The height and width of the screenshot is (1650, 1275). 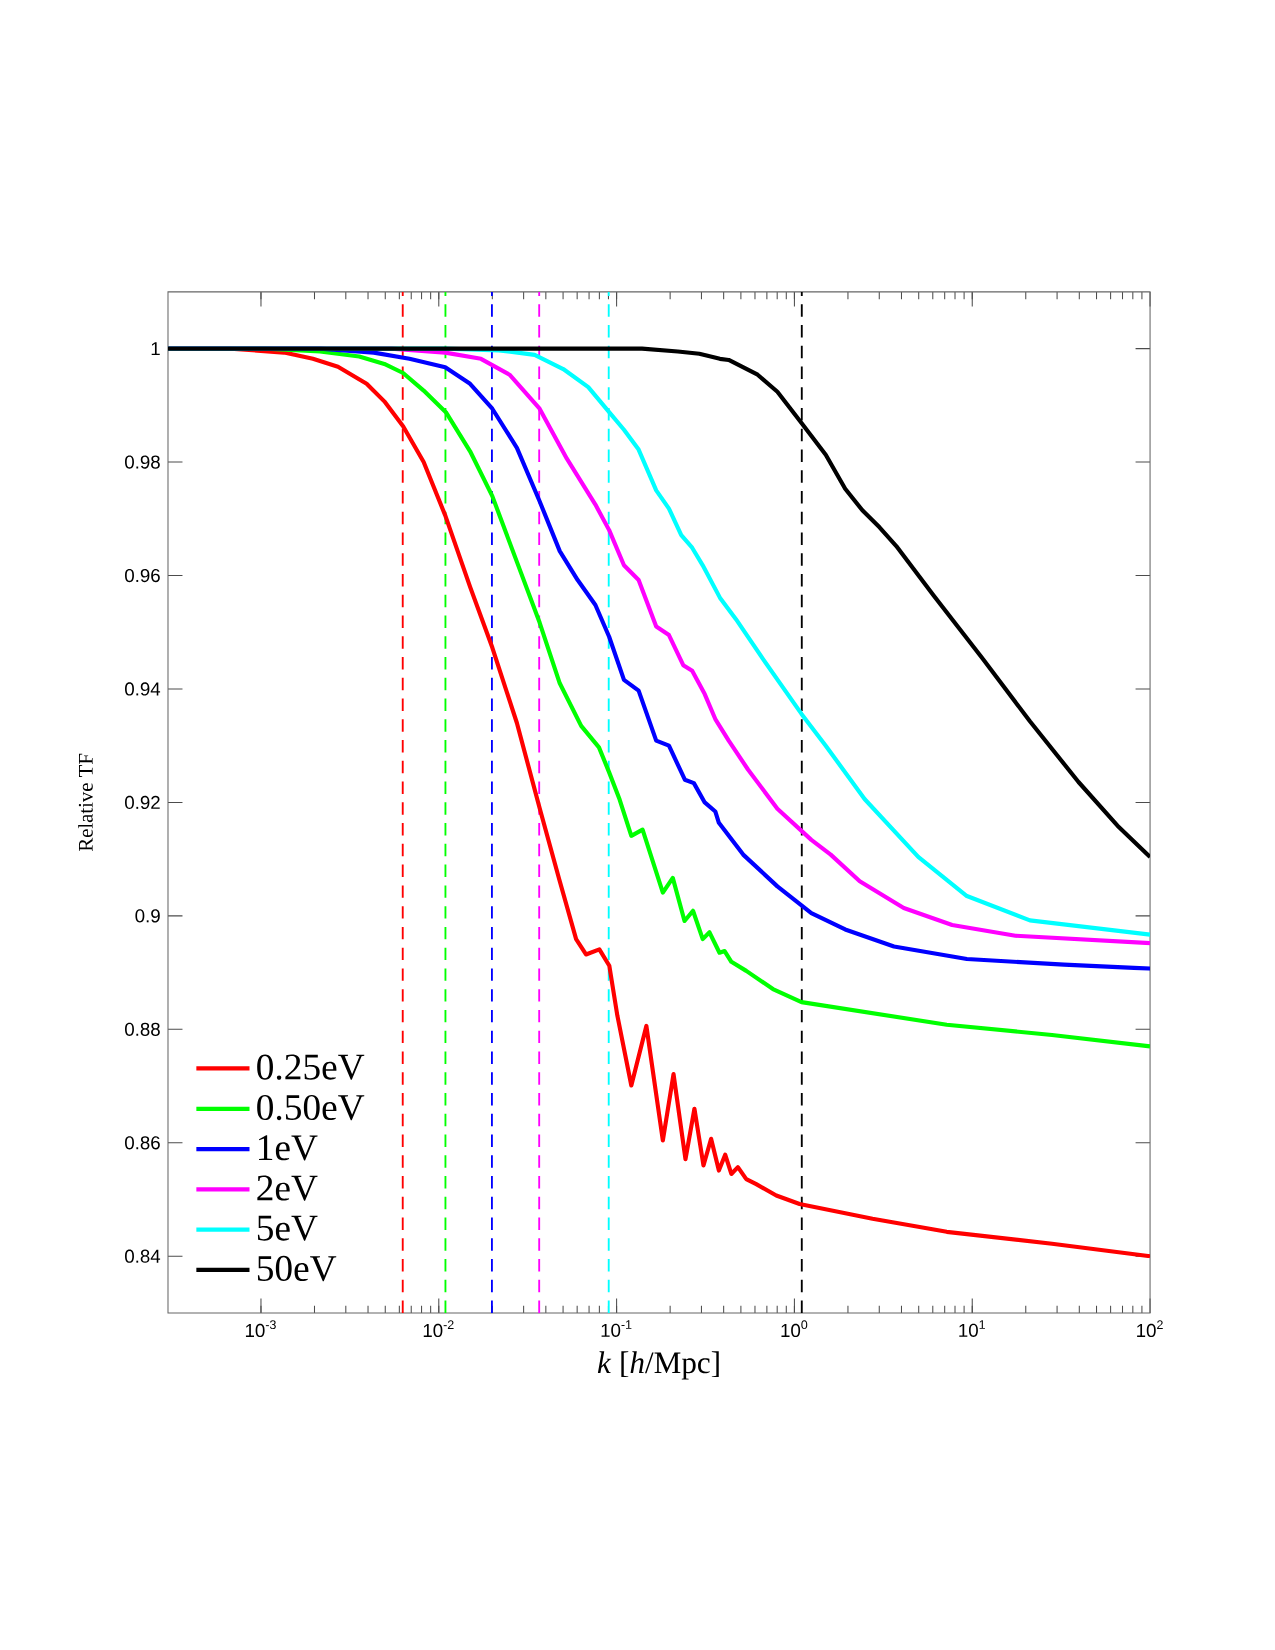 I want to click on y-tick-label: 0.92, so click(x=142, y=802).